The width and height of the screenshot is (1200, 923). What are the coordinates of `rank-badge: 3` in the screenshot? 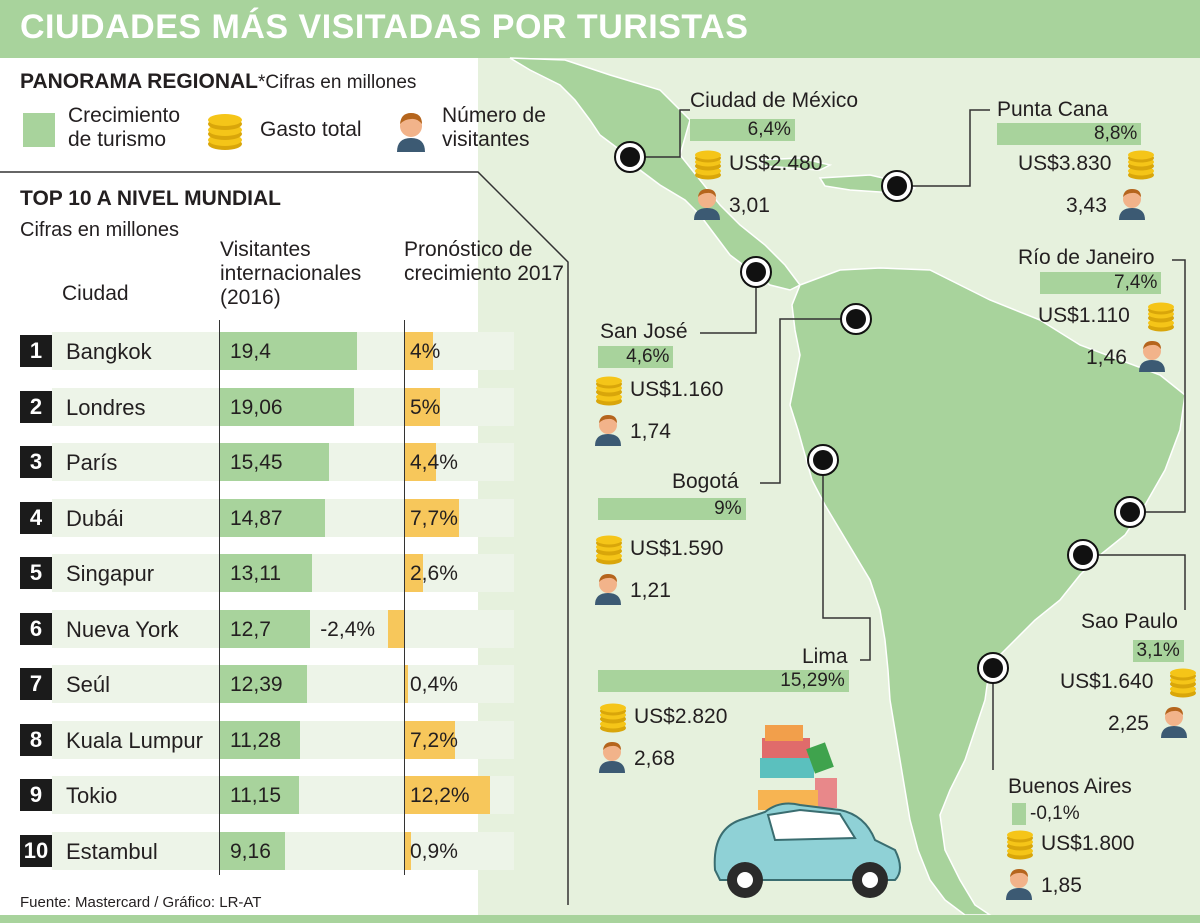 It's located at (36, 462).